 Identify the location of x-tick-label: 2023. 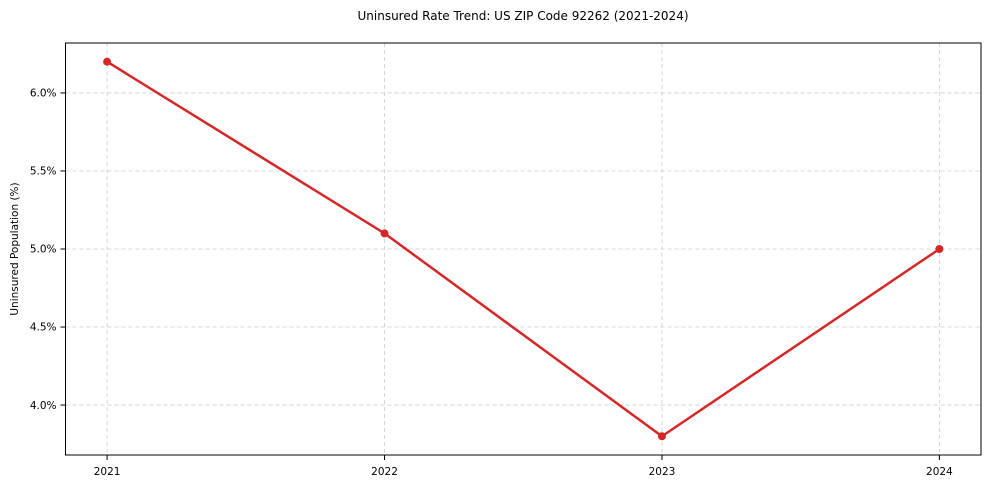
(662, 472).